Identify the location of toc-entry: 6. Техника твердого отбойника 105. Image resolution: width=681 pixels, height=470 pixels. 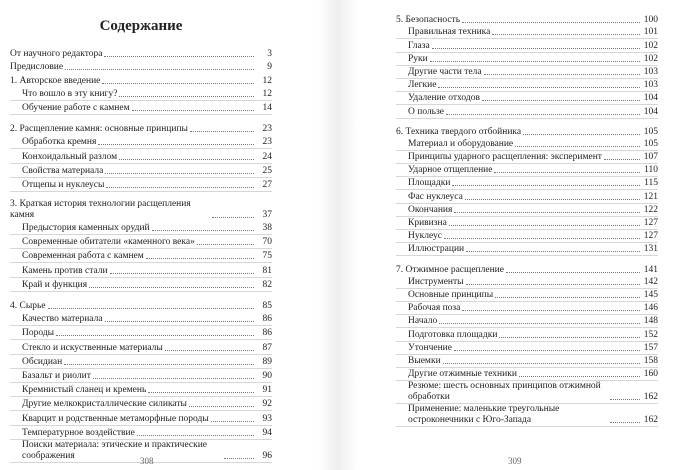
(527, 132).